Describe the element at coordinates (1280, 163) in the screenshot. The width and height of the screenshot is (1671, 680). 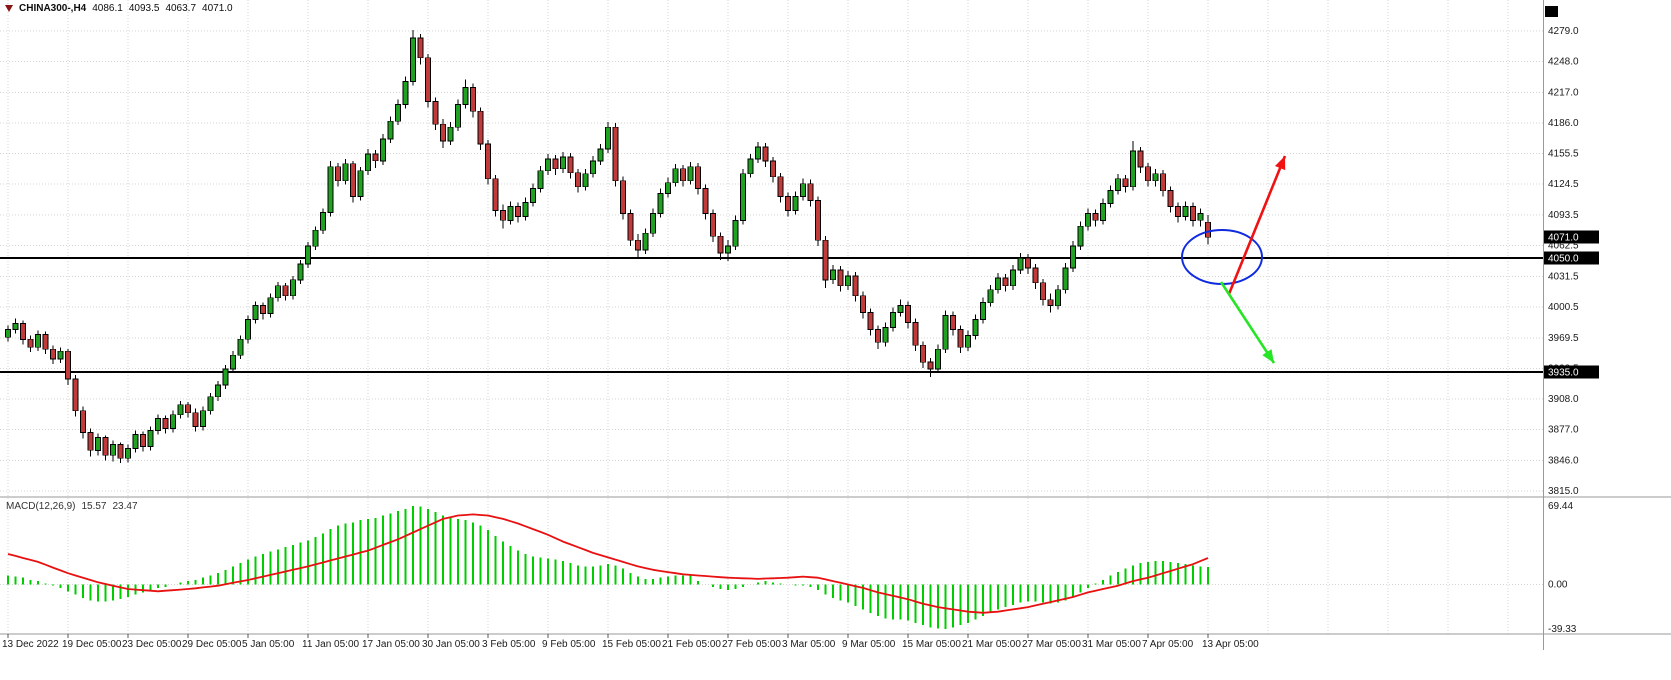
I see `bullish-arrow-head` at that location.